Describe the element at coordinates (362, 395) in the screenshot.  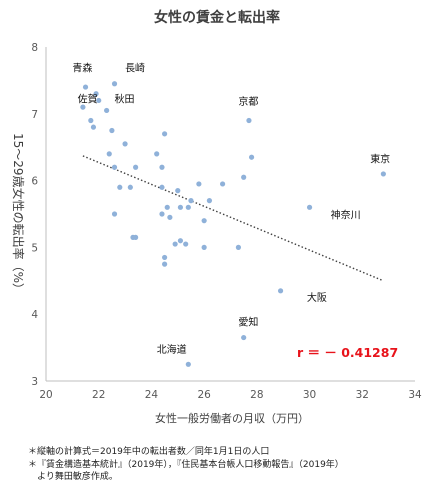
I see `x-tick-label: 32` at that location.